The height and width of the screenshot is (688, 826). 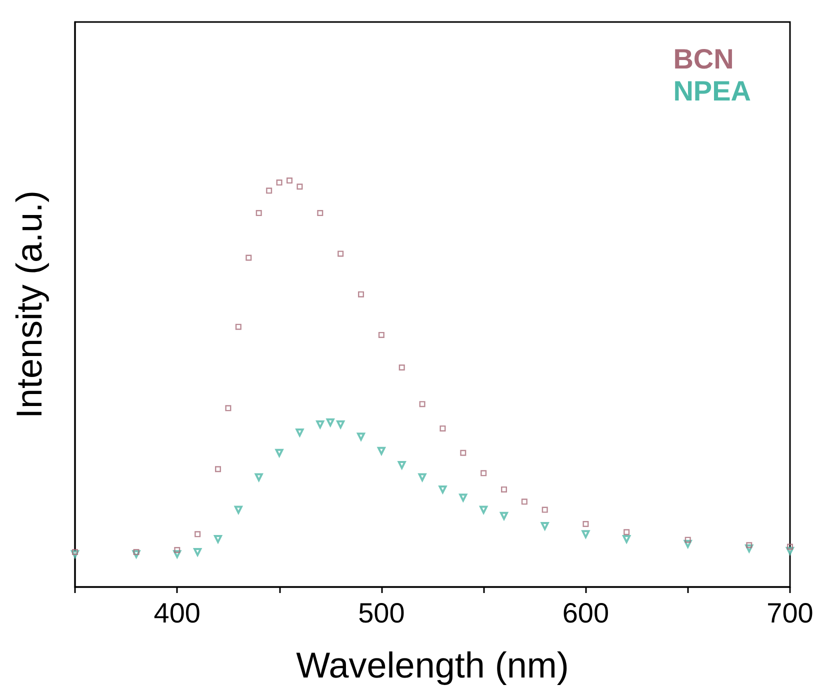 I want to click on x-tick-label: 600, so click(x=586, y=613).